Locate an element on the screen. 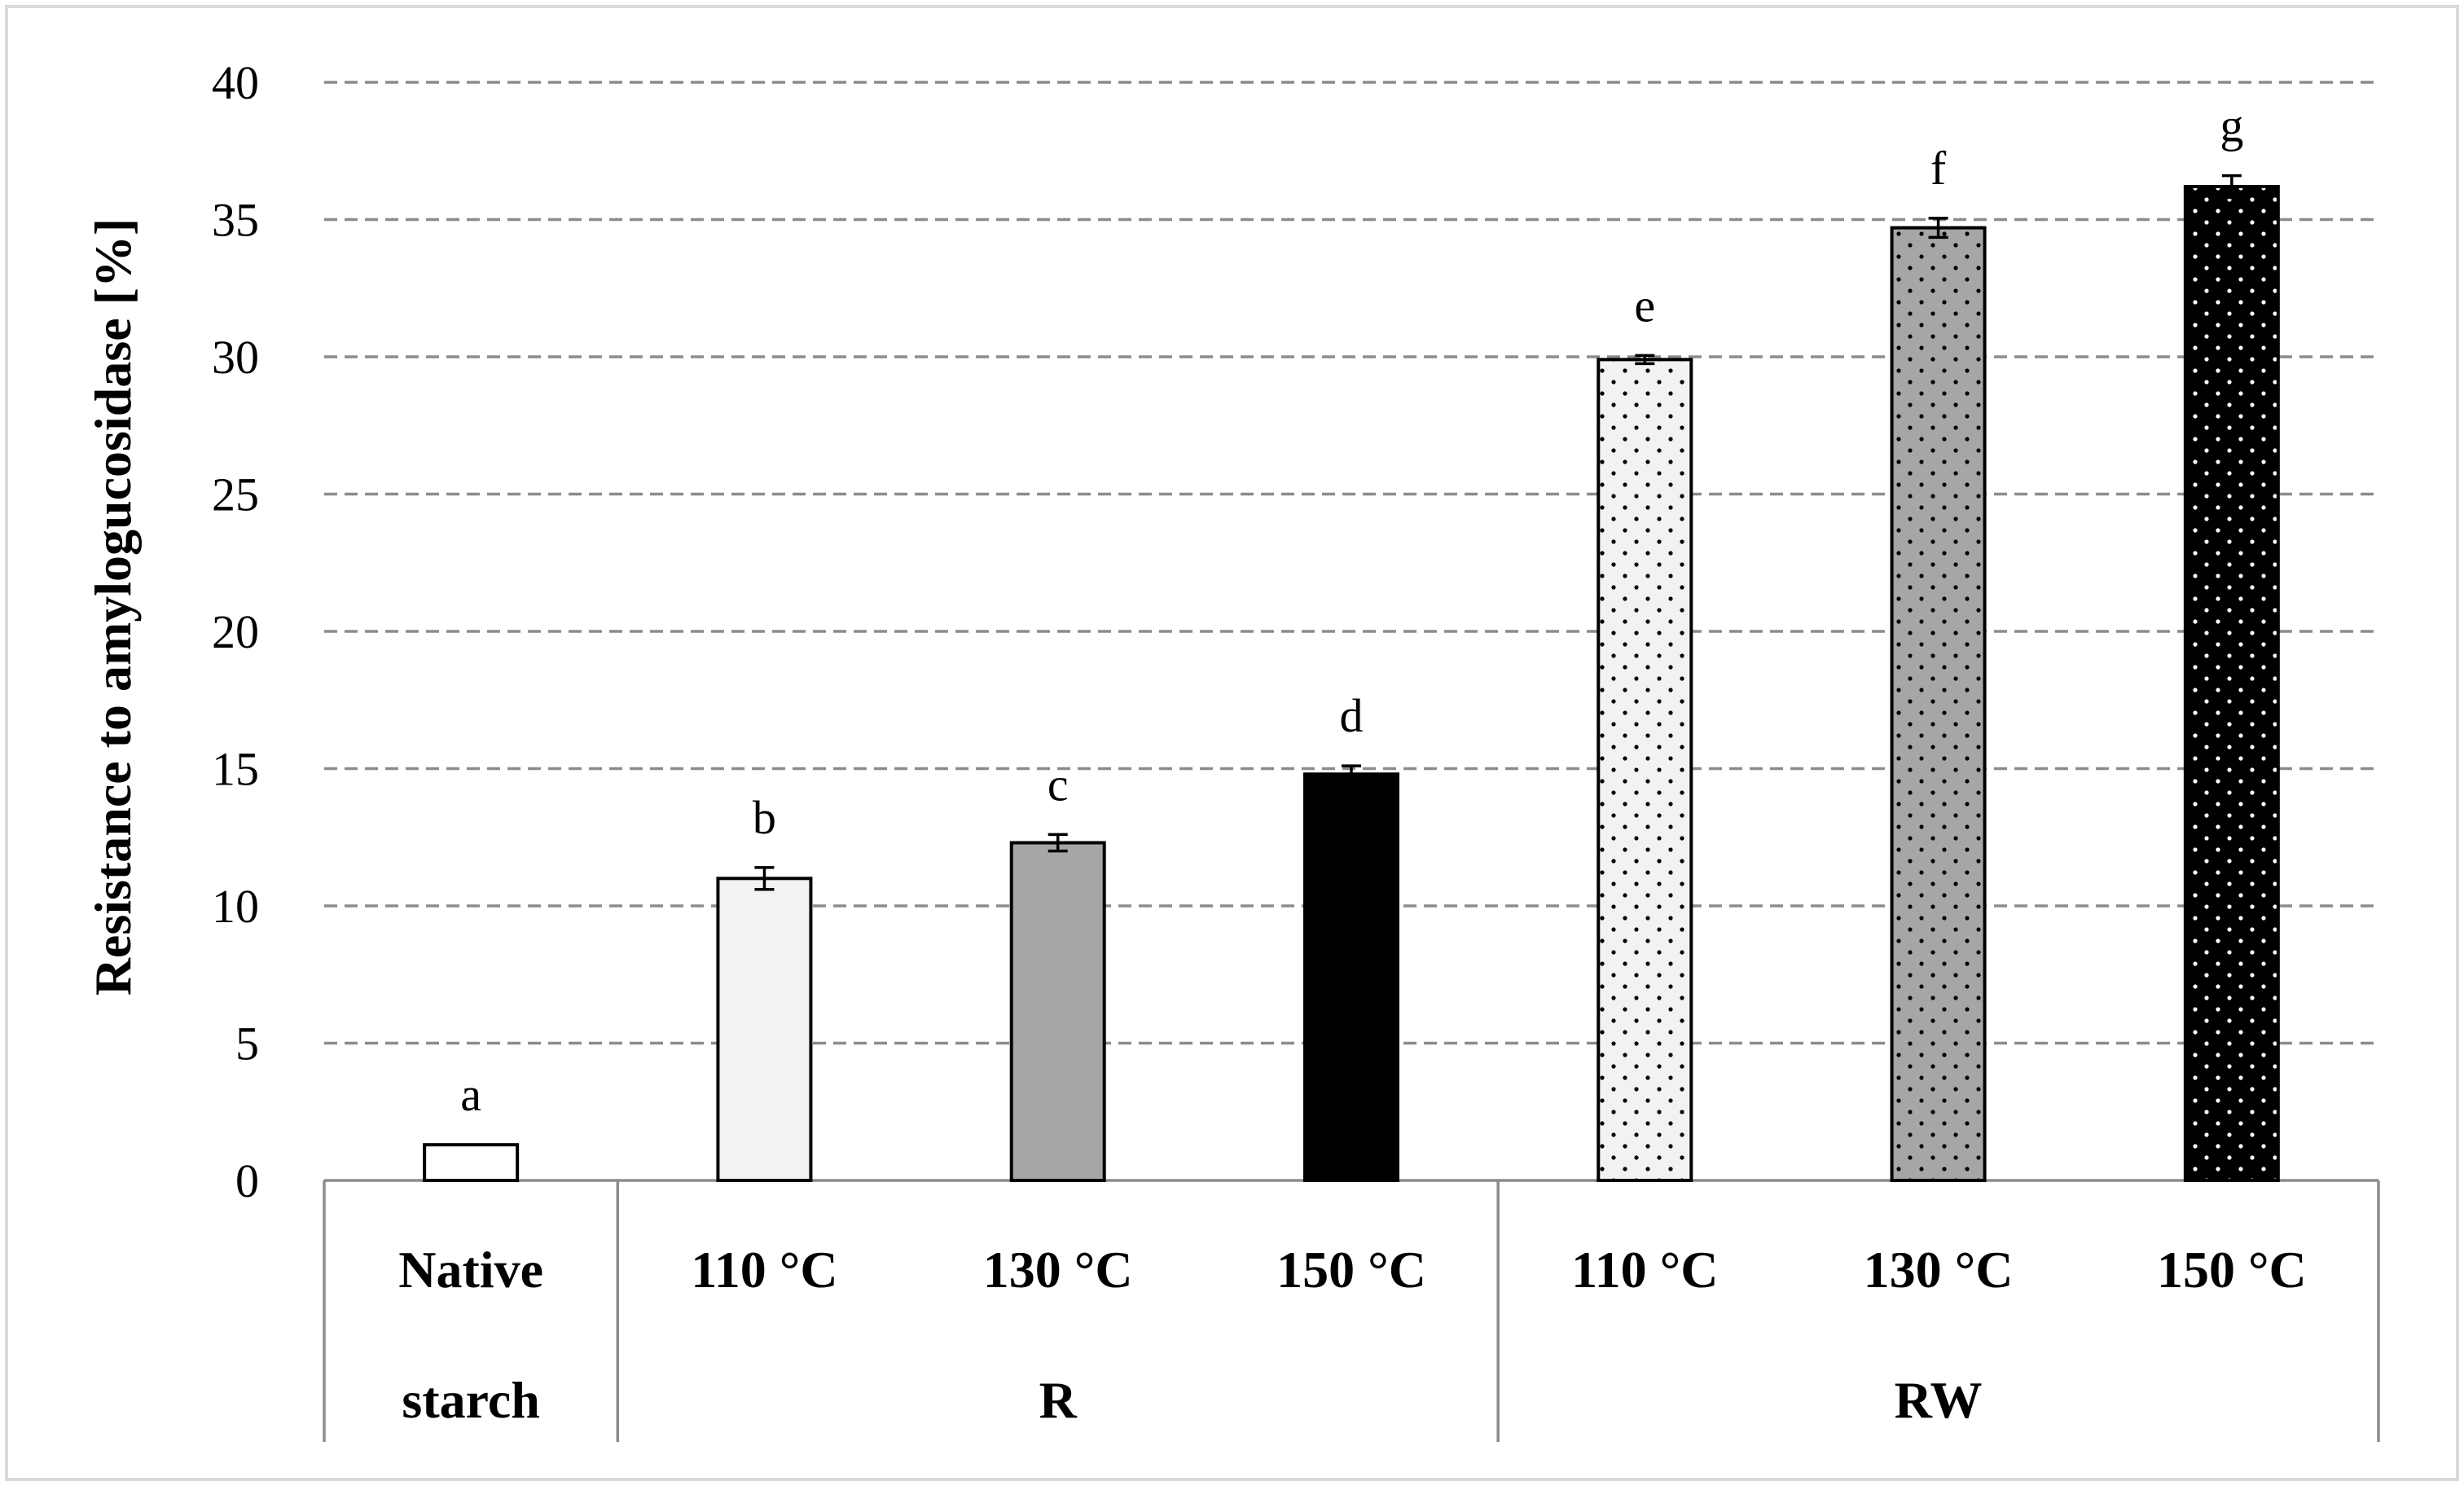  group-label: RW is located at coordinates (1939, 1400).